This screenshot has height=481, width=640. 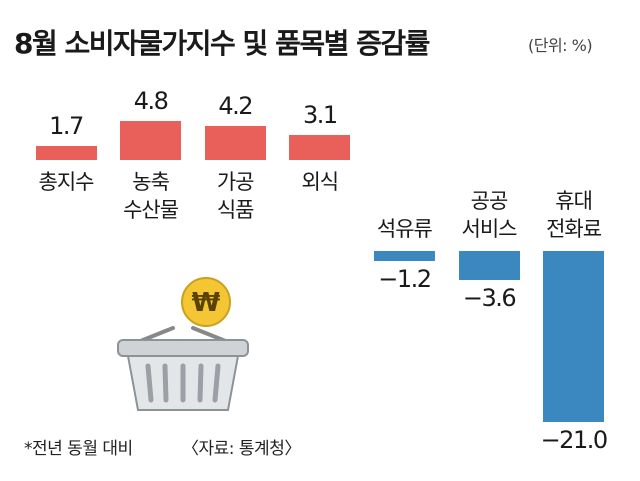 What do you see at coordinates (489, 215) in the screenshot?
I see `category-label: 공공 서비스` at bounding box center [489, 215].